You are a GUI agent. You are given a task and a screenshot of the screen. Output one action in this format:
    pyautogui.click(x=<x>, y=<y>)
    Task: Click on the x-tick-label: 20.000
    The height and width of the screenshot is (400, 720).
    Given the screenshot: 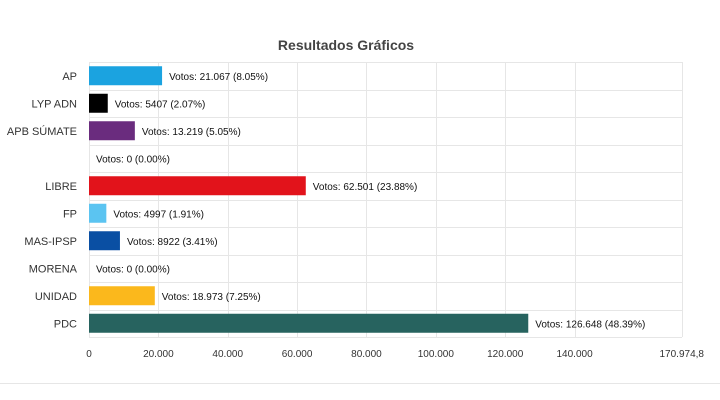 What is the action you would take?
    pyautogui.click(x=158, y=354)
    